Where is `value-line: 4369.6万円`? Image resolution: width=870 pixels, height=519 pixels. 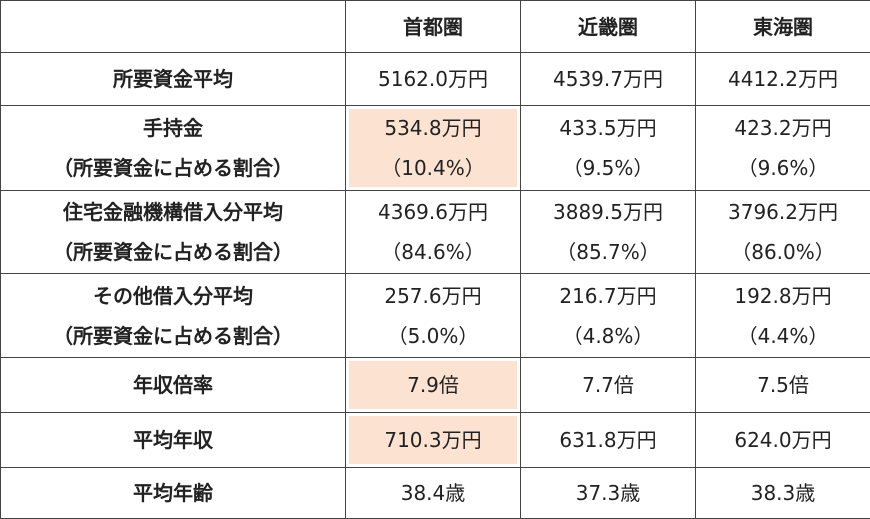
value-line: 4369.6万円 is located at coordinates (433, 212).